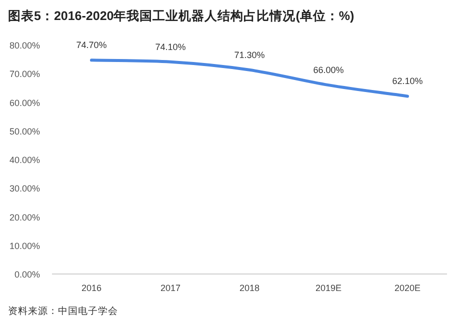 This screenshot has width=461, height=327. Describe the element at coordinates (27, 275) in the screenshot. I see `y-tick-label: 0.00%` at that location.